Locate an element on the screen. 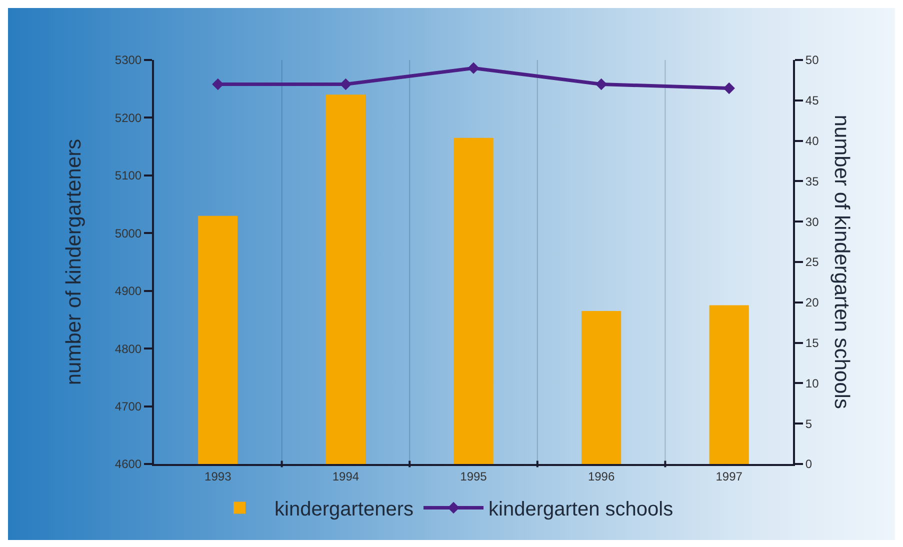  y2-tick-label: 50 is located at coordinates (812, 60).